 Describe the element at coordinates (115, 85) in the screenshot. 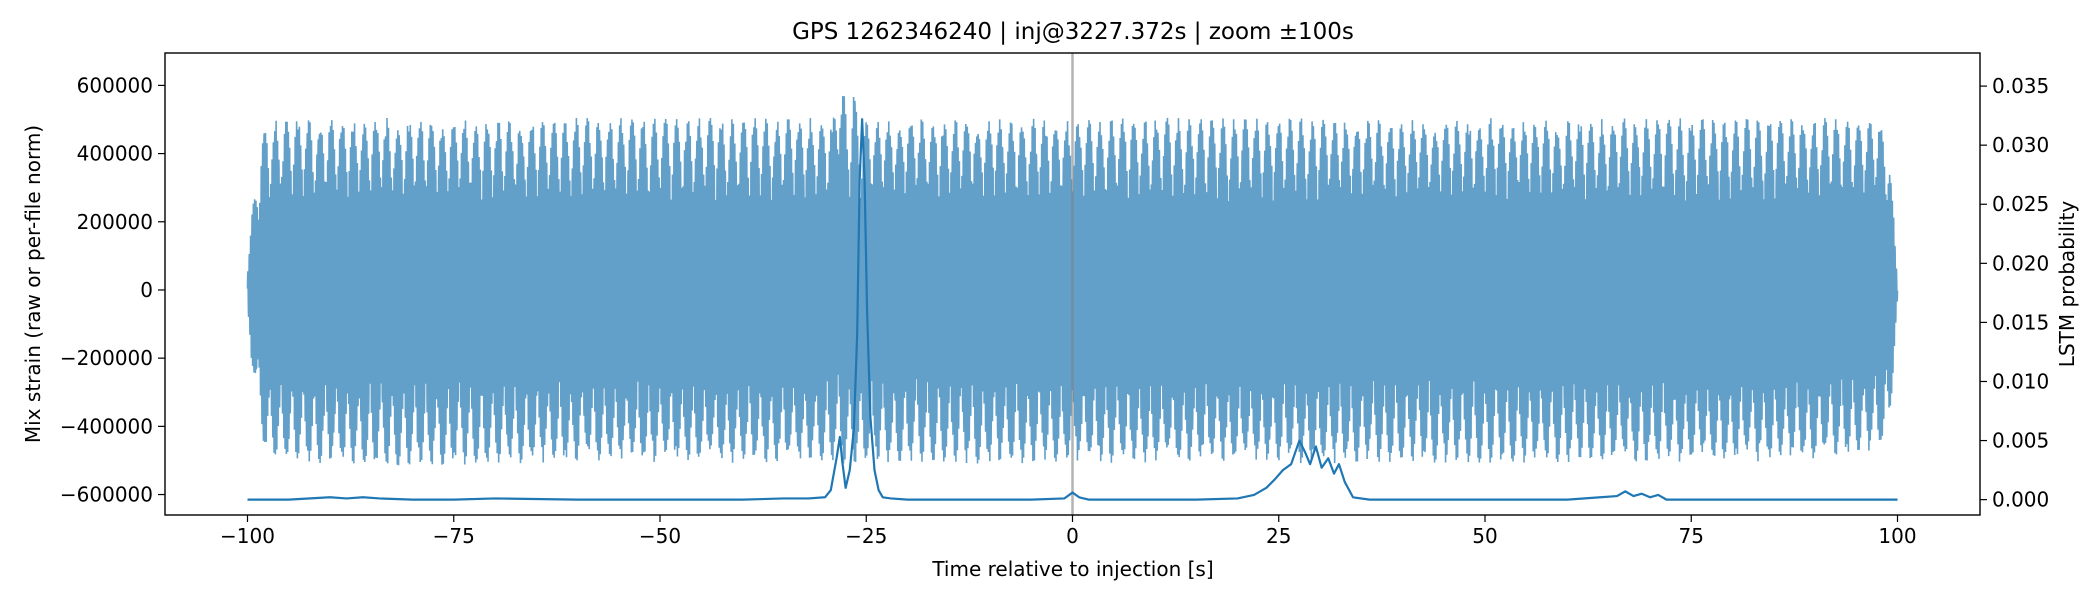

I see `left-y-tick-label: 600000` at that location.